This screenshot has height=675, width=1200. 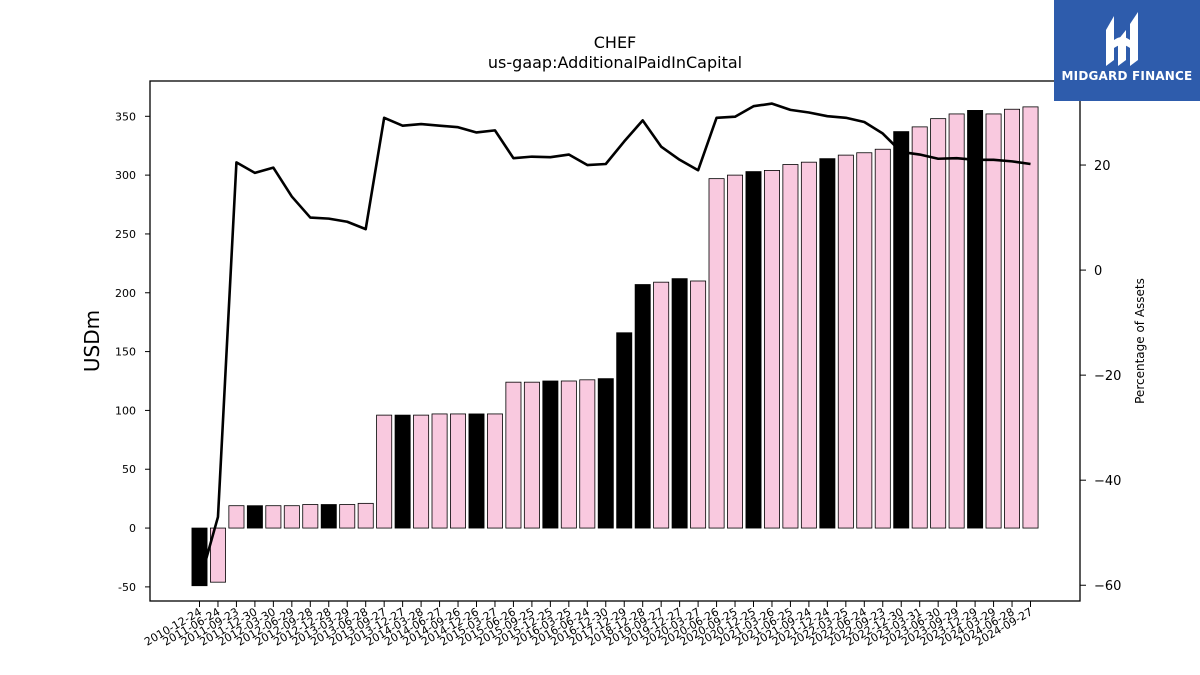 I want to click on y-tick-label: 100, so click(x=125, y=410).